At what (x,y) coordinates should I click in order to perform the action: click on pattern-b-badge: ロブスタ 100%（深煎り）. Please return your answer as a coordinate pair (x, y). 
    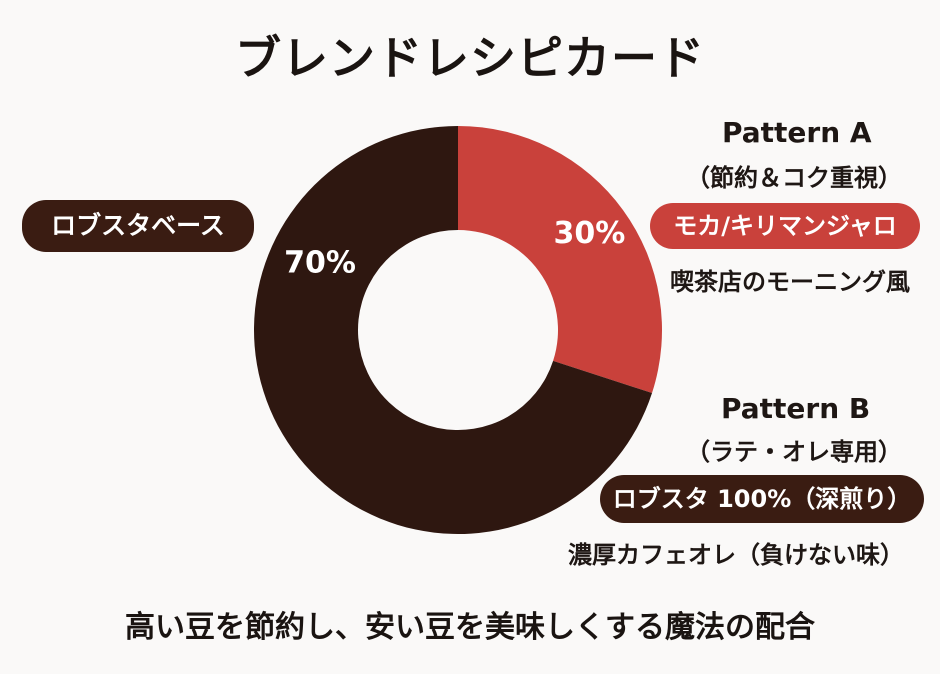
    Looking at the image, I should click on (762, 499).